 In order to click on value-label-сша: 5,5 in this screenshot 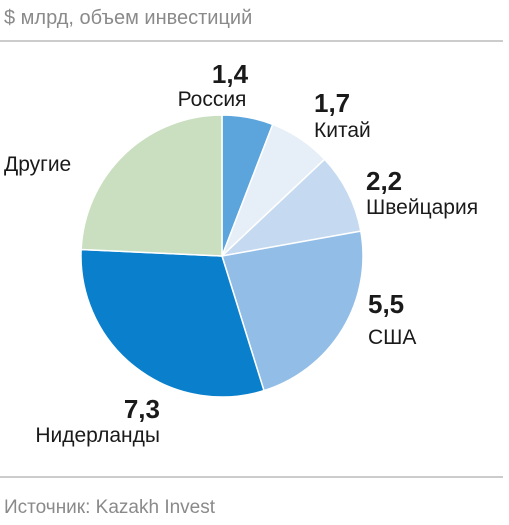, I will do `click(386, 304)`.